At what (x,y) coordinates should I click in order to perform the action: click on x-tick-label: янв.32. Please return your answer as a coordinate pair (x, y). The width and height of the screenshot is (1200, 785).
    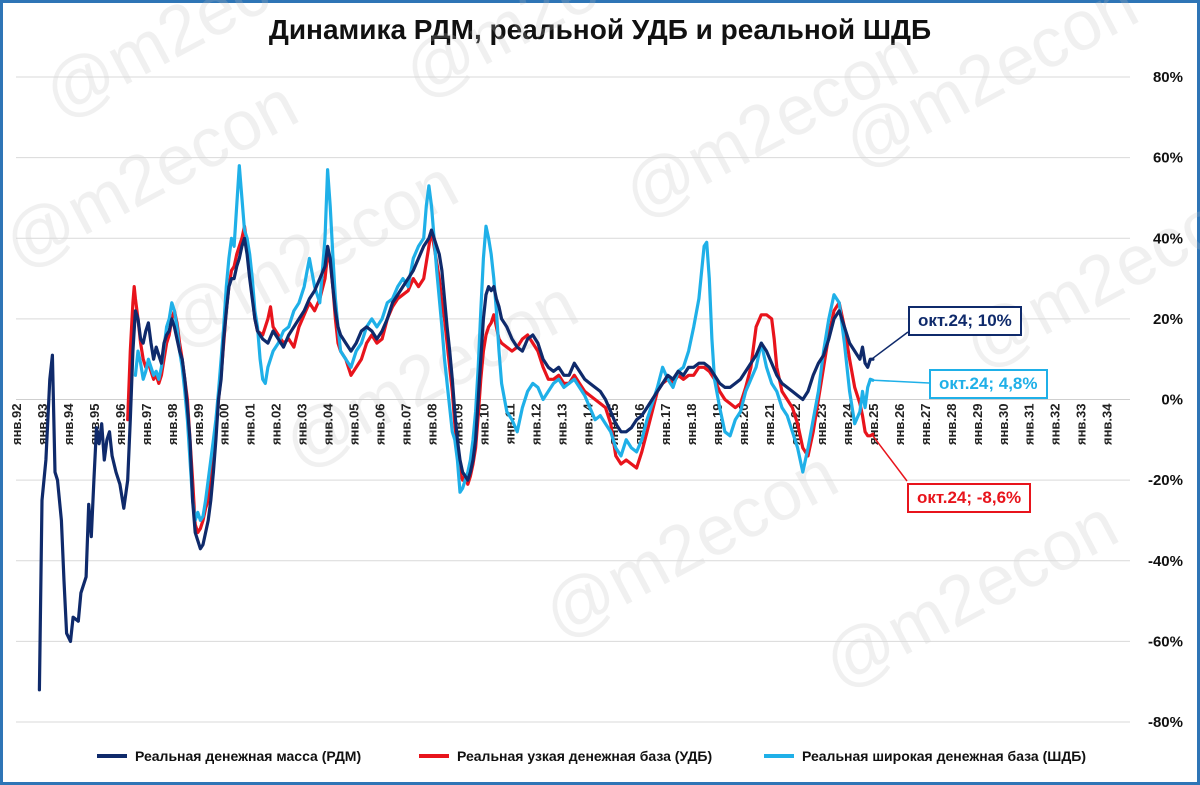
    Looking at the image, I should click on (1055, 425).